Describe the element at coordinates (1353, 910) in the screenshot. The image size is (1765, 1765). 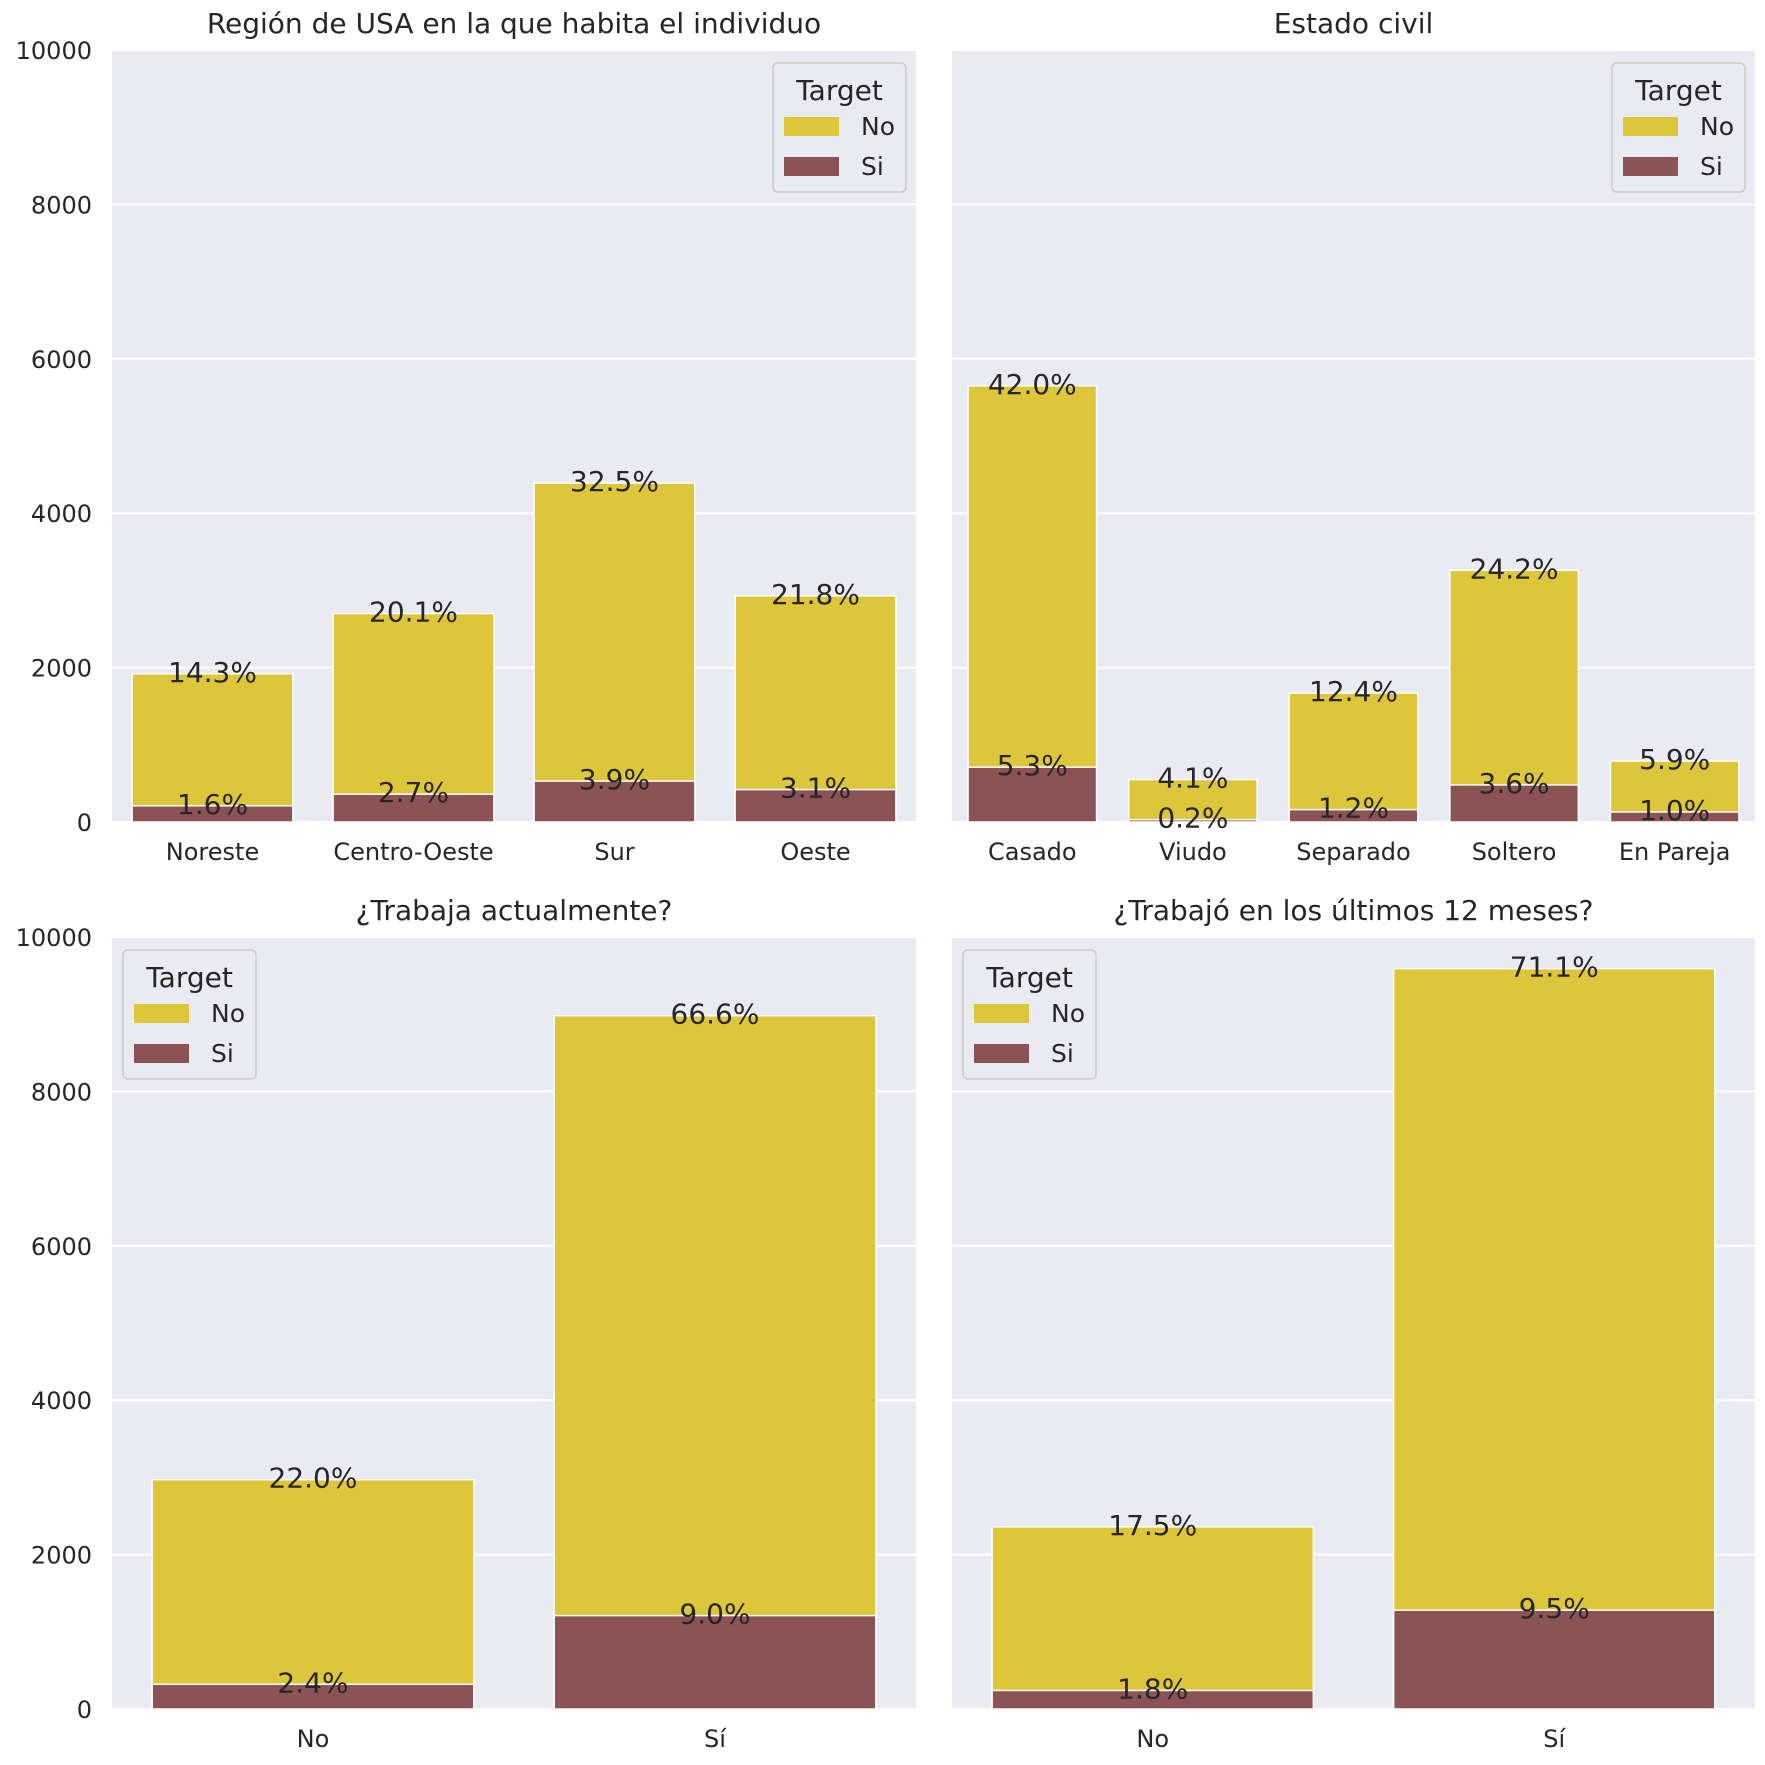
I see `panel-title: ¿Trabajó en los últimos 12 meses?` at that location.